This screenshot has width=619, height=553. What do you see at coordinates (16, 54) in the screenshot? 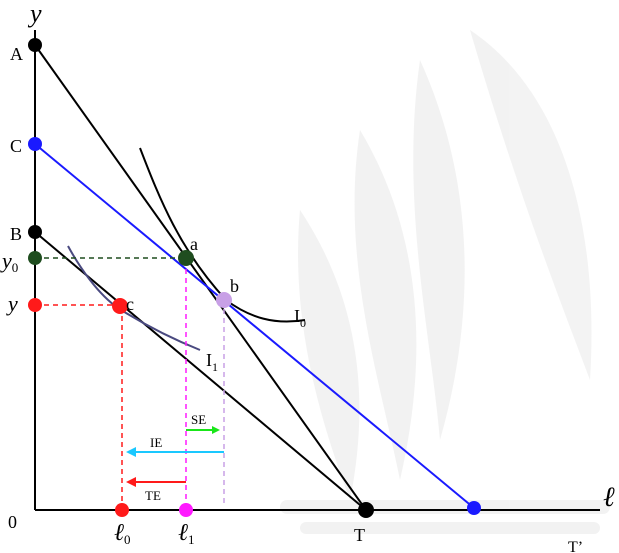
I see `label-A: A` at bounding box center [16, 54].